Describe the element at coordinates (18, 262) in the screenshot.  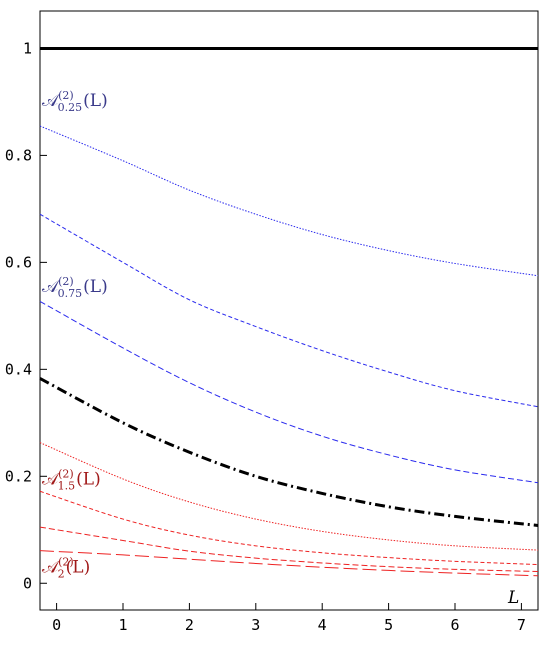
I see `y-tick-label: 0.6` at that location.